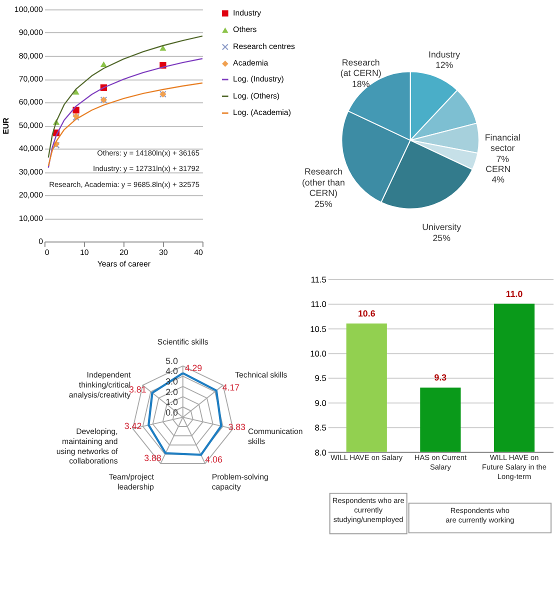  Describe the element at coordinates (193, 368) in the screenshot. I see `data-label: 4.29` at that location.